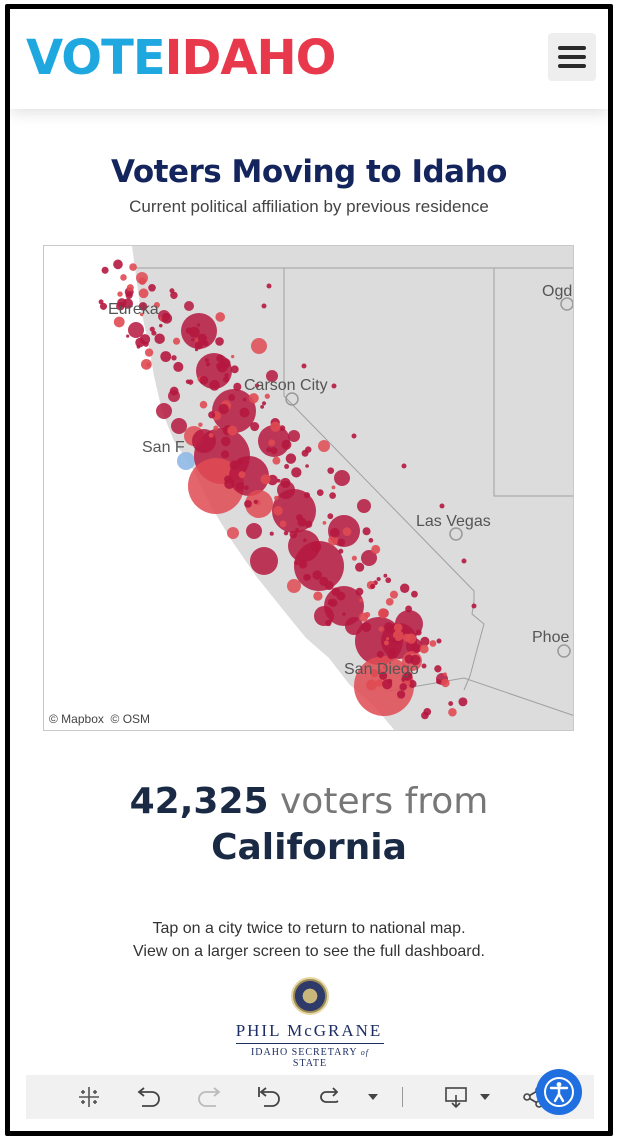 This screenshot has width=626, height=1146. What do you see at coordinates (130, 719) in the screenshot?
I see `osm-attribution: © OSM` at bounding box center [130, 719].